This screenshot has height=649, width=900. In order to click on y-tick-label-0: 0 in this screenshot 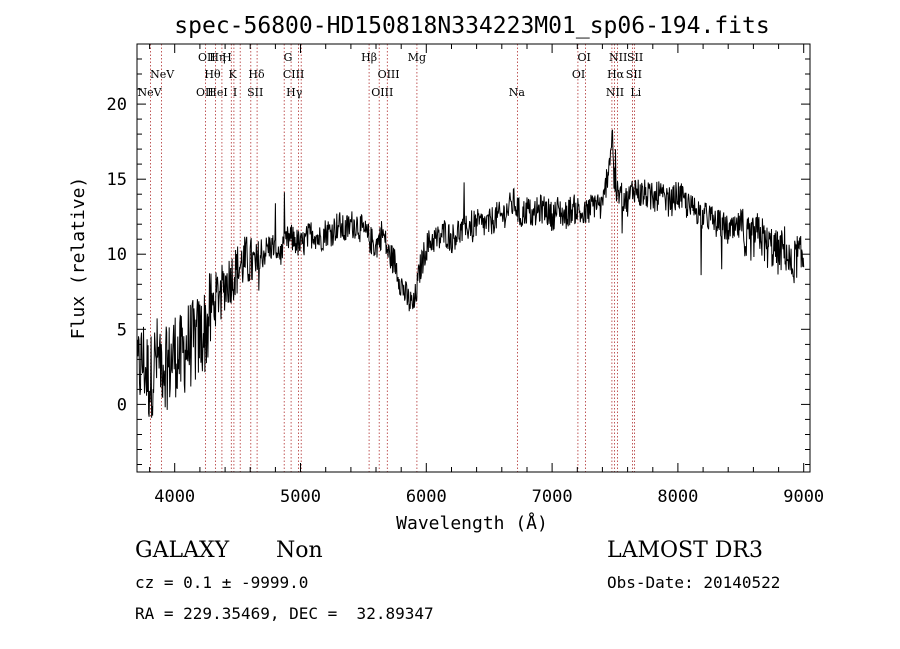, I will do `click(122, 405)`.